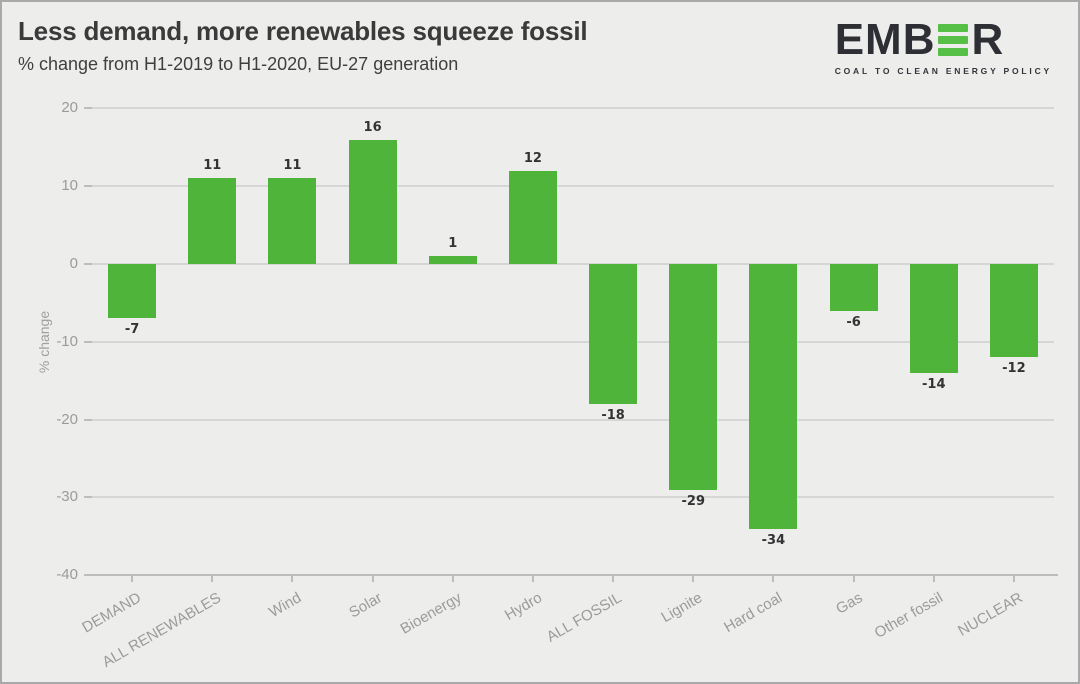 This screenshot has height=684, width=1080. Describe the element at coordinates (285, 605) in the screenshot. I see `x-tick-label-wind: Wind` at that location.